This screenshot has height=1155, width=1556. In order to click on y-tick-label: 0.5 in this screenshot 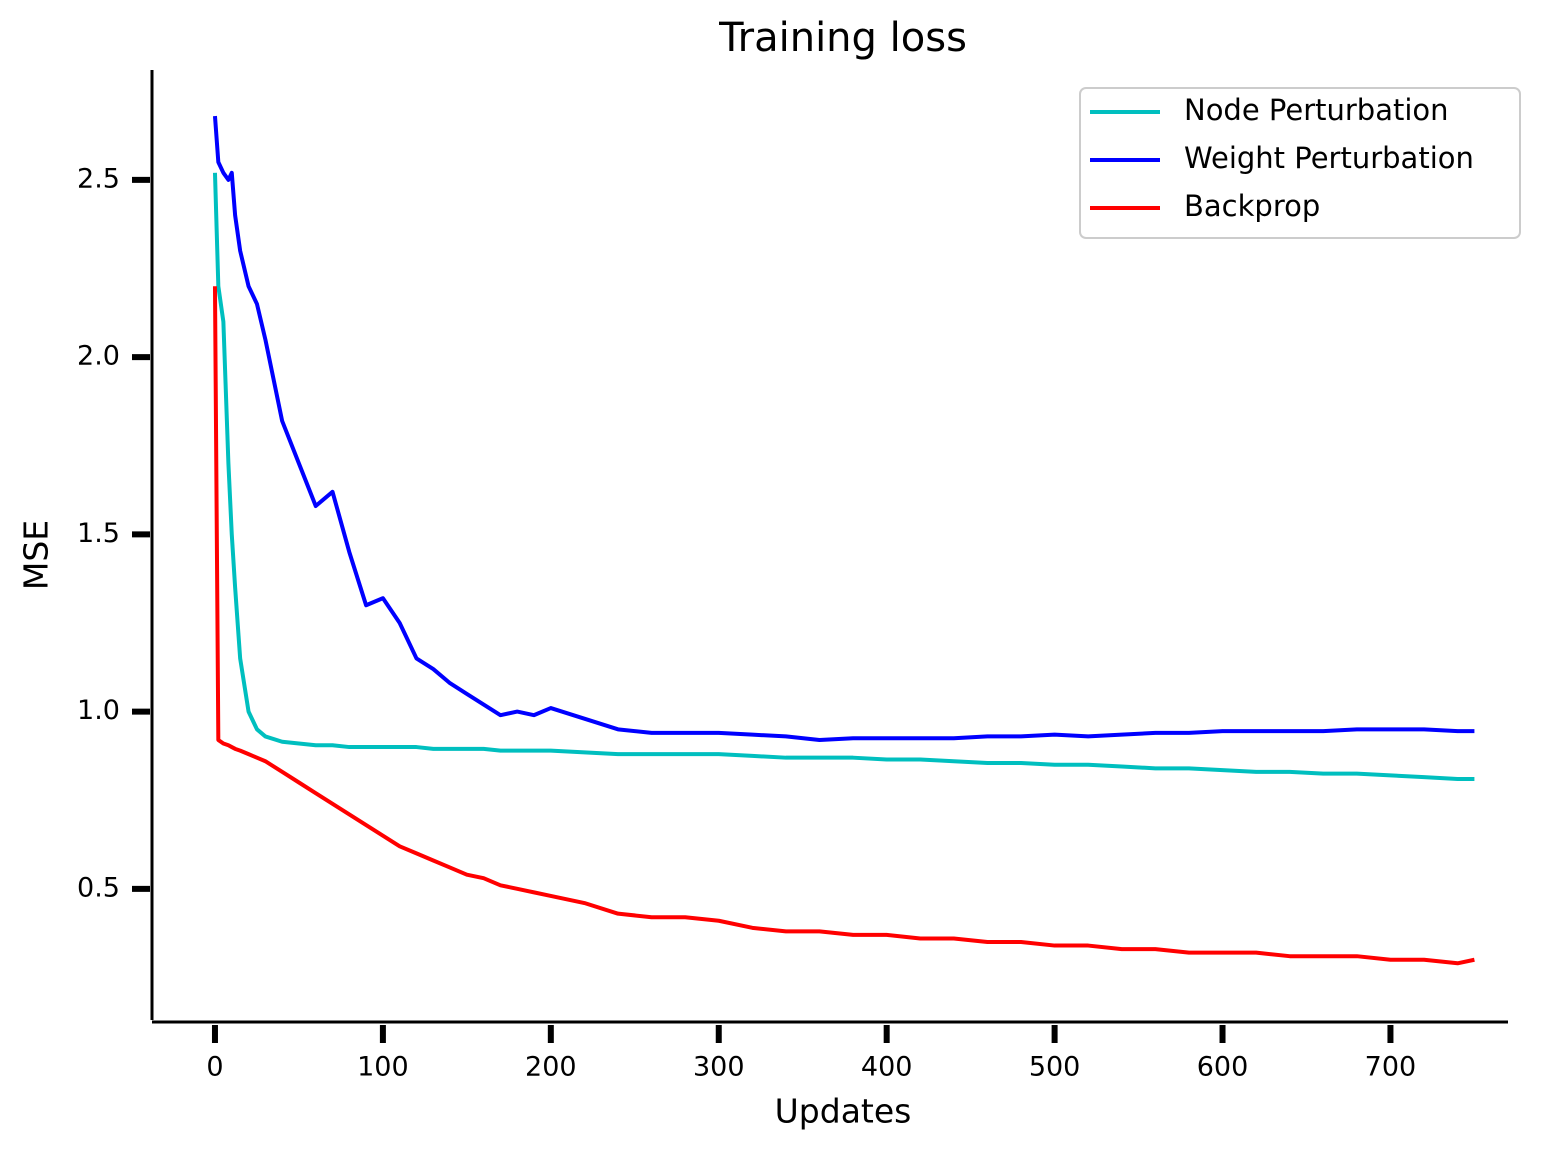, I will do `click(98, 887)`.